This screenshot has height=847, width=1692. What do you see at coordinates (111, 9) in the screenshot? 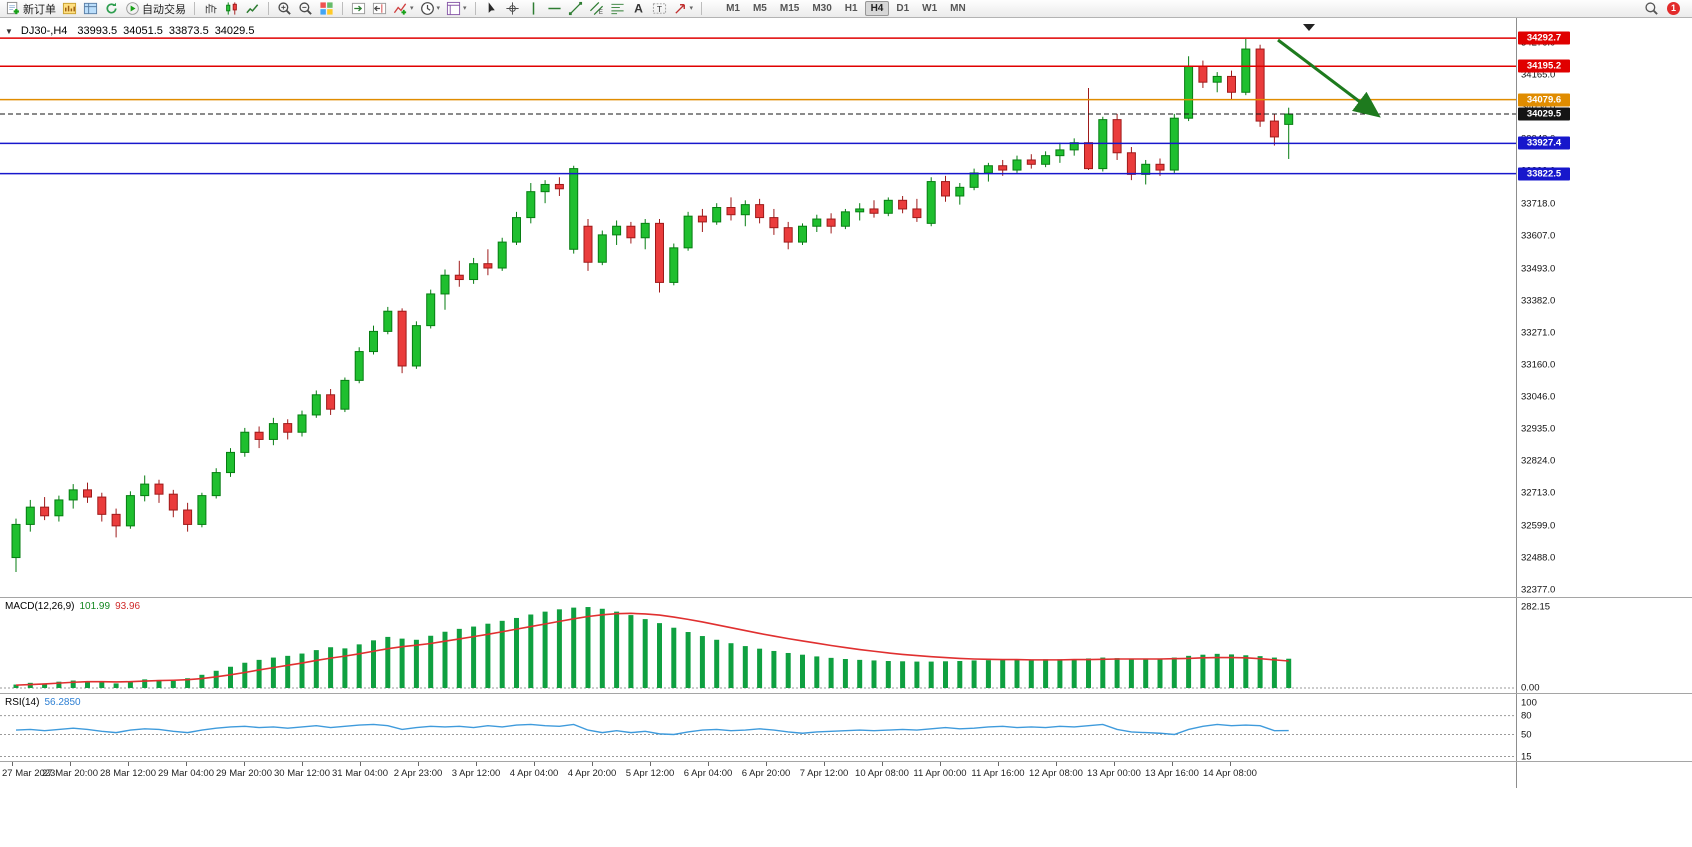
I see `refresh-button` at bounding box center [111, 9].